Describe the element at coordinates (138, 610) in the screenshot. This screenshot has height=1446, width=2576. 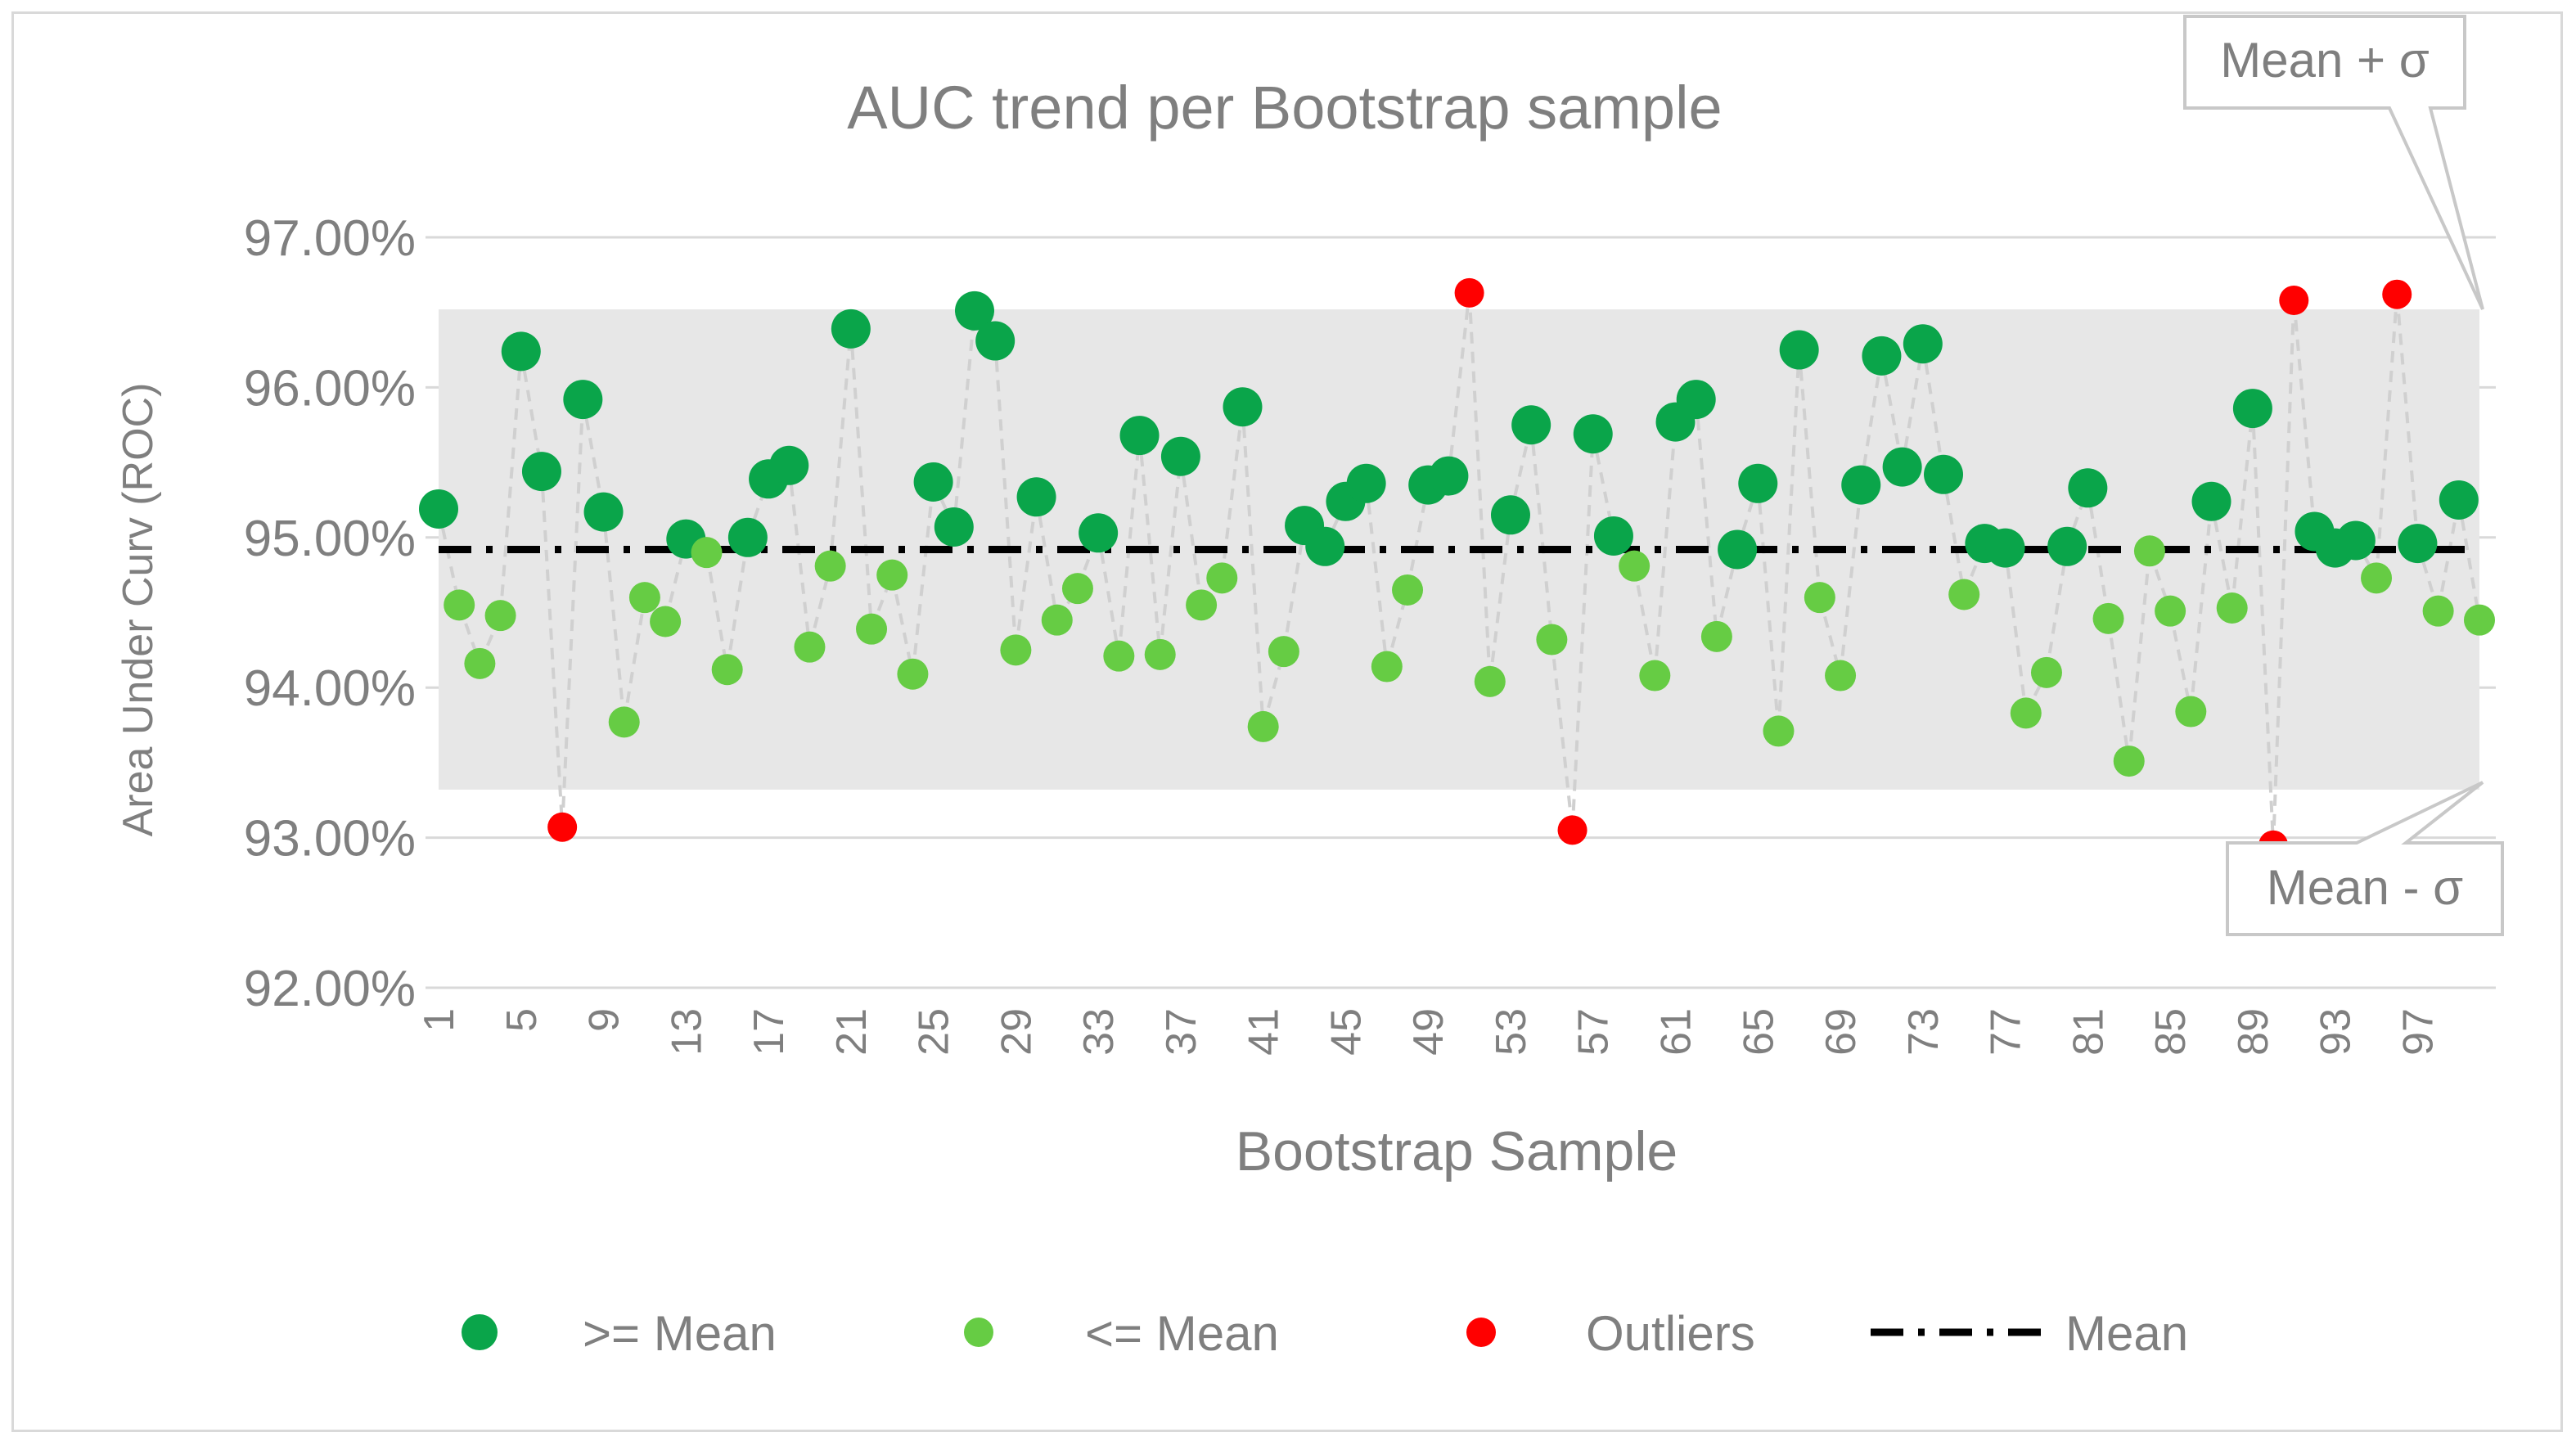
I see `y-axis-label: Area Under Curv (ROC)` at that location.